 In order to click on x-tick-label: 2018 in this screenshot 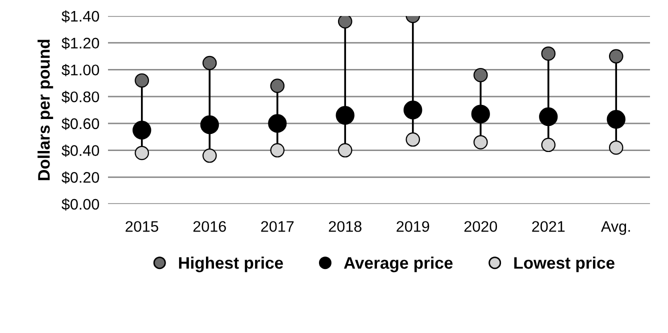, I will do `click(345, 226)`.